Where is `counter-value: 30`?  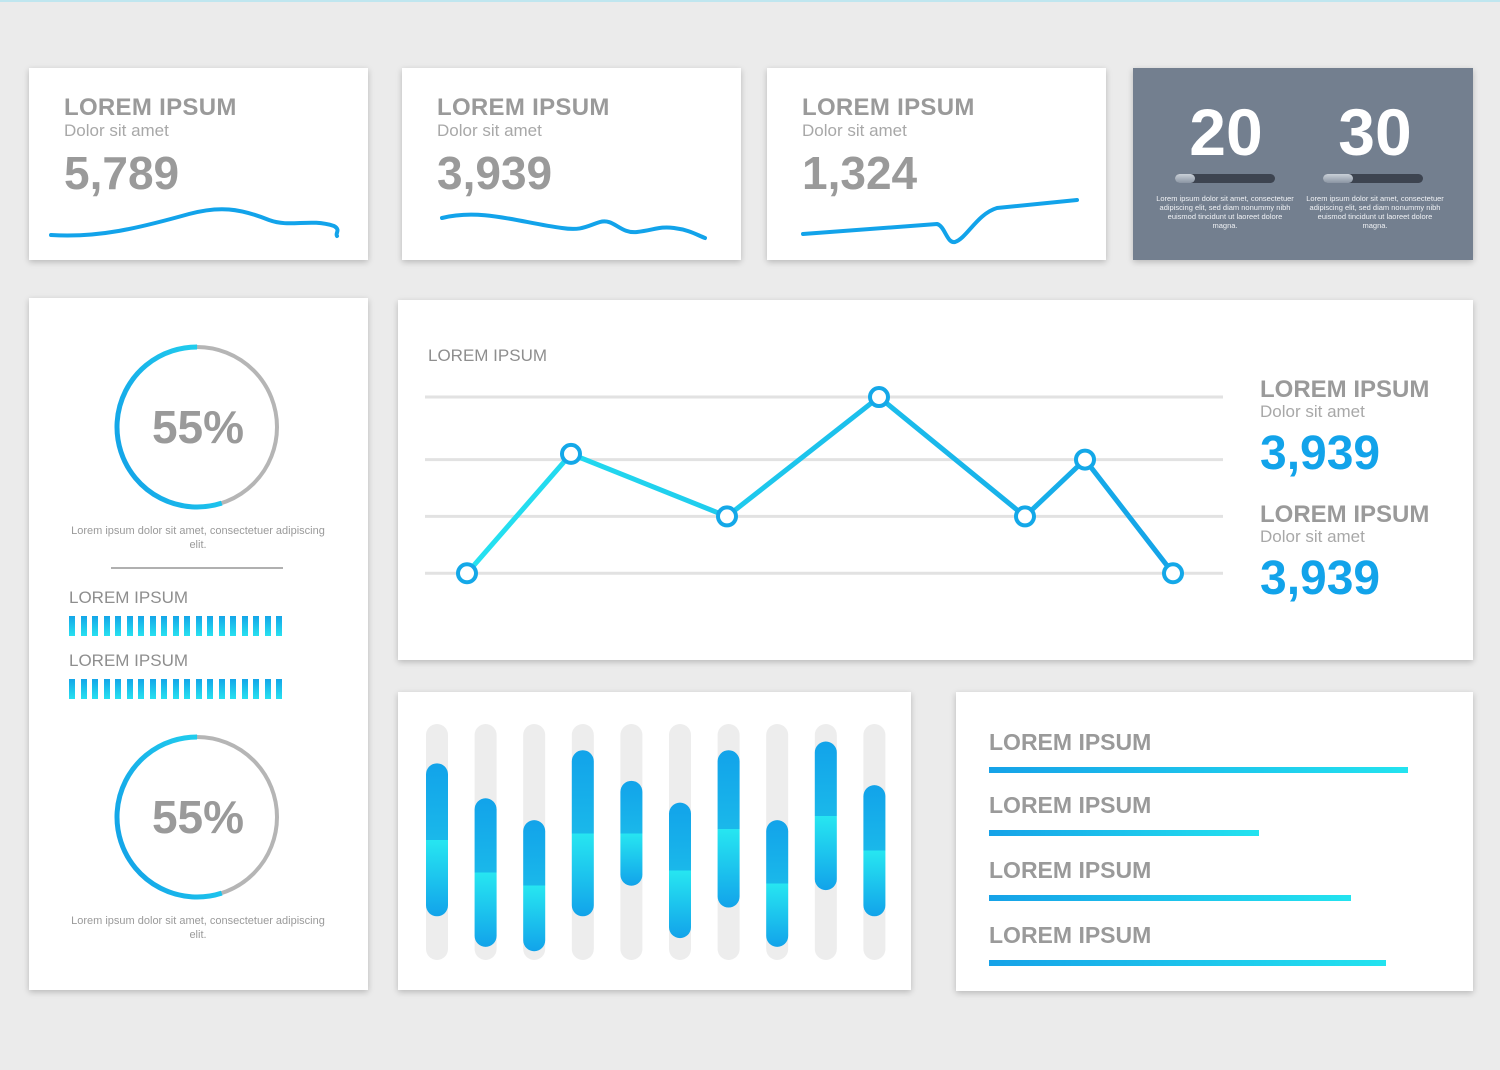 counter-value: 30 is located at coordinates (1375, 132).